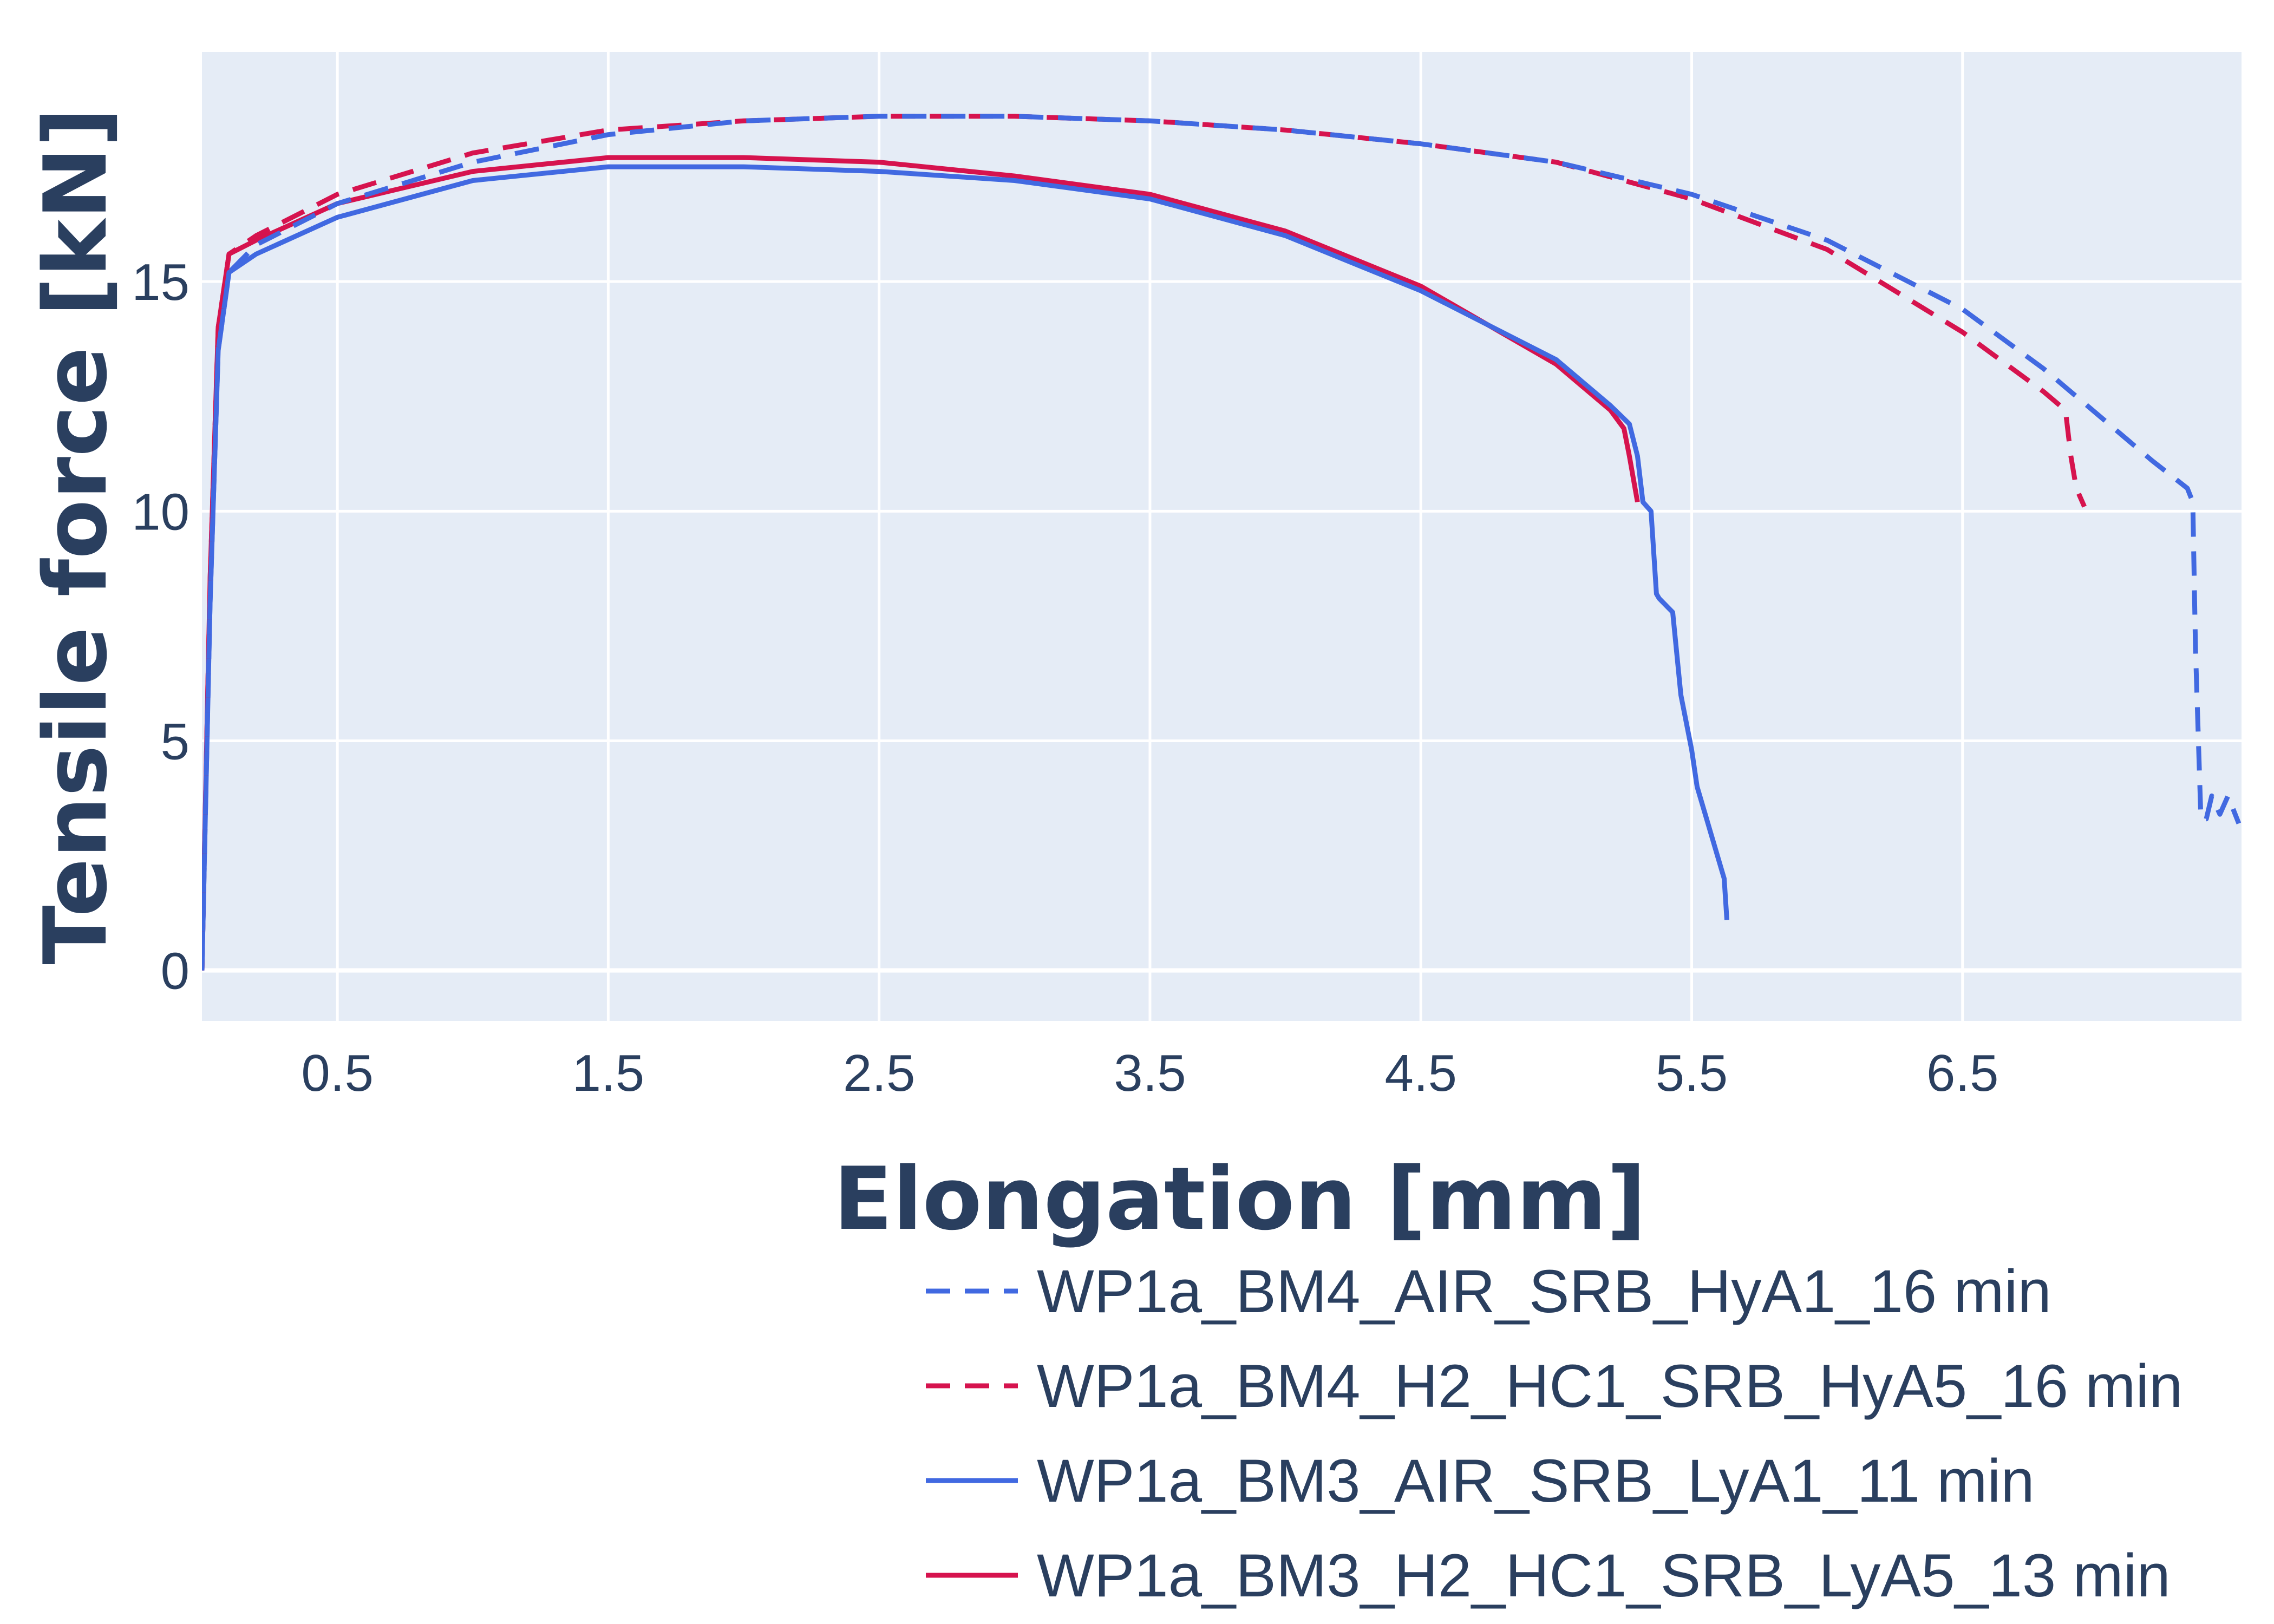 This screenshot has height=1624, width=2274. I want to click on x-axis-tick-labels: 0.5 1.5 2.5 3.5 4.5 5.5 6.5, so click(1150, 1073).